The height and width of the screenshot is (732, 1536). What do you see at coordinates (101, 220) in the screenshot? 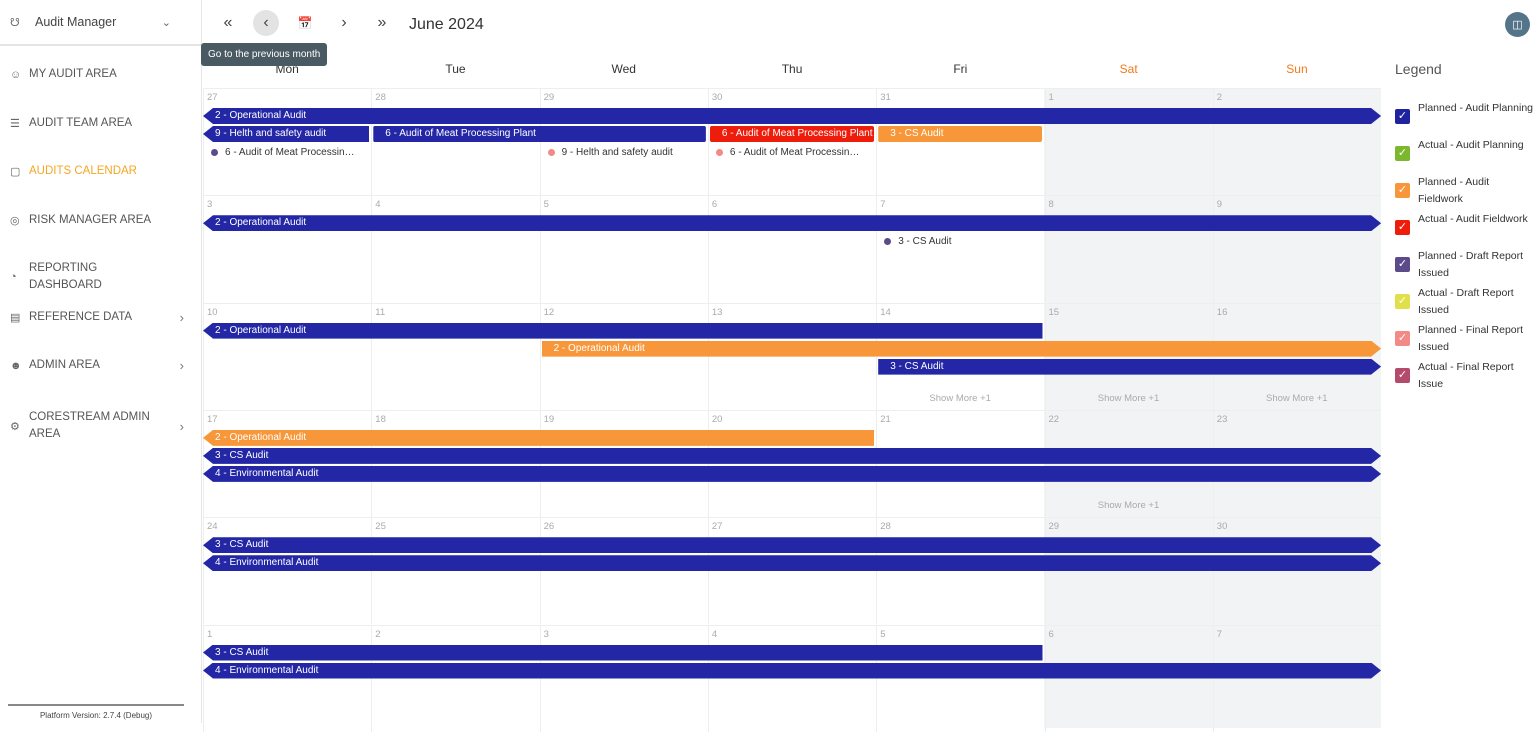
I see `sidebar-item-risk-manager-area: ◎ RISK MANAGER AREA` at bounding box center [101, 220].